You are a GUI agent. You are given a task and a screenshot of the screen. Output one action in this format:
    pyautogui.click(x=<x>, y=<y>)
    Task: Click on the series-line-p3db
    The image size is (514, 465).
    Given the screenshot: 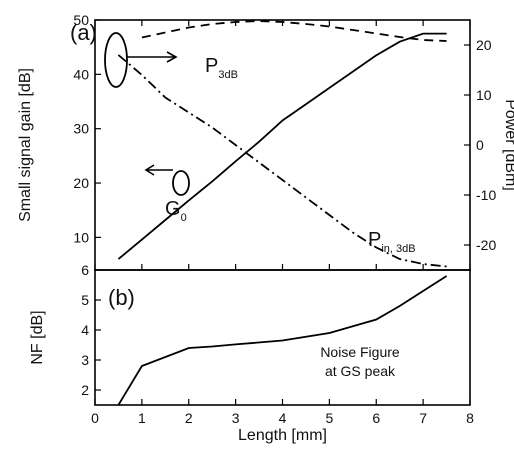 What is the action you would take?
    pyautogui.click(x=294, y=31)
    